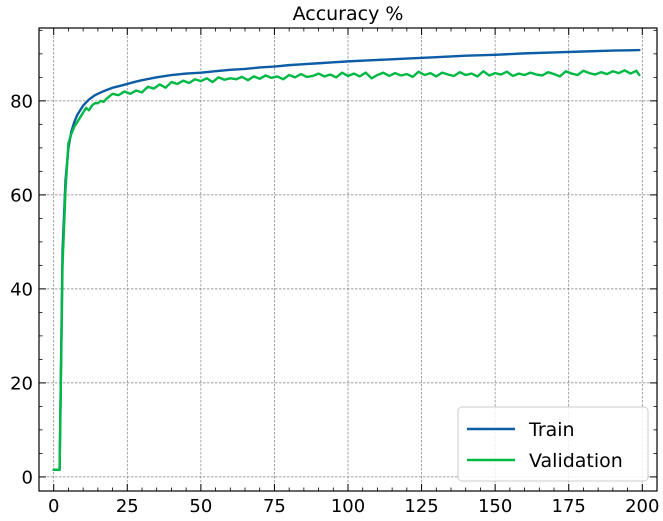 This screenshot has height=521, width=663. I want to click on legend-label-validation: Validation, so click(576, 461).